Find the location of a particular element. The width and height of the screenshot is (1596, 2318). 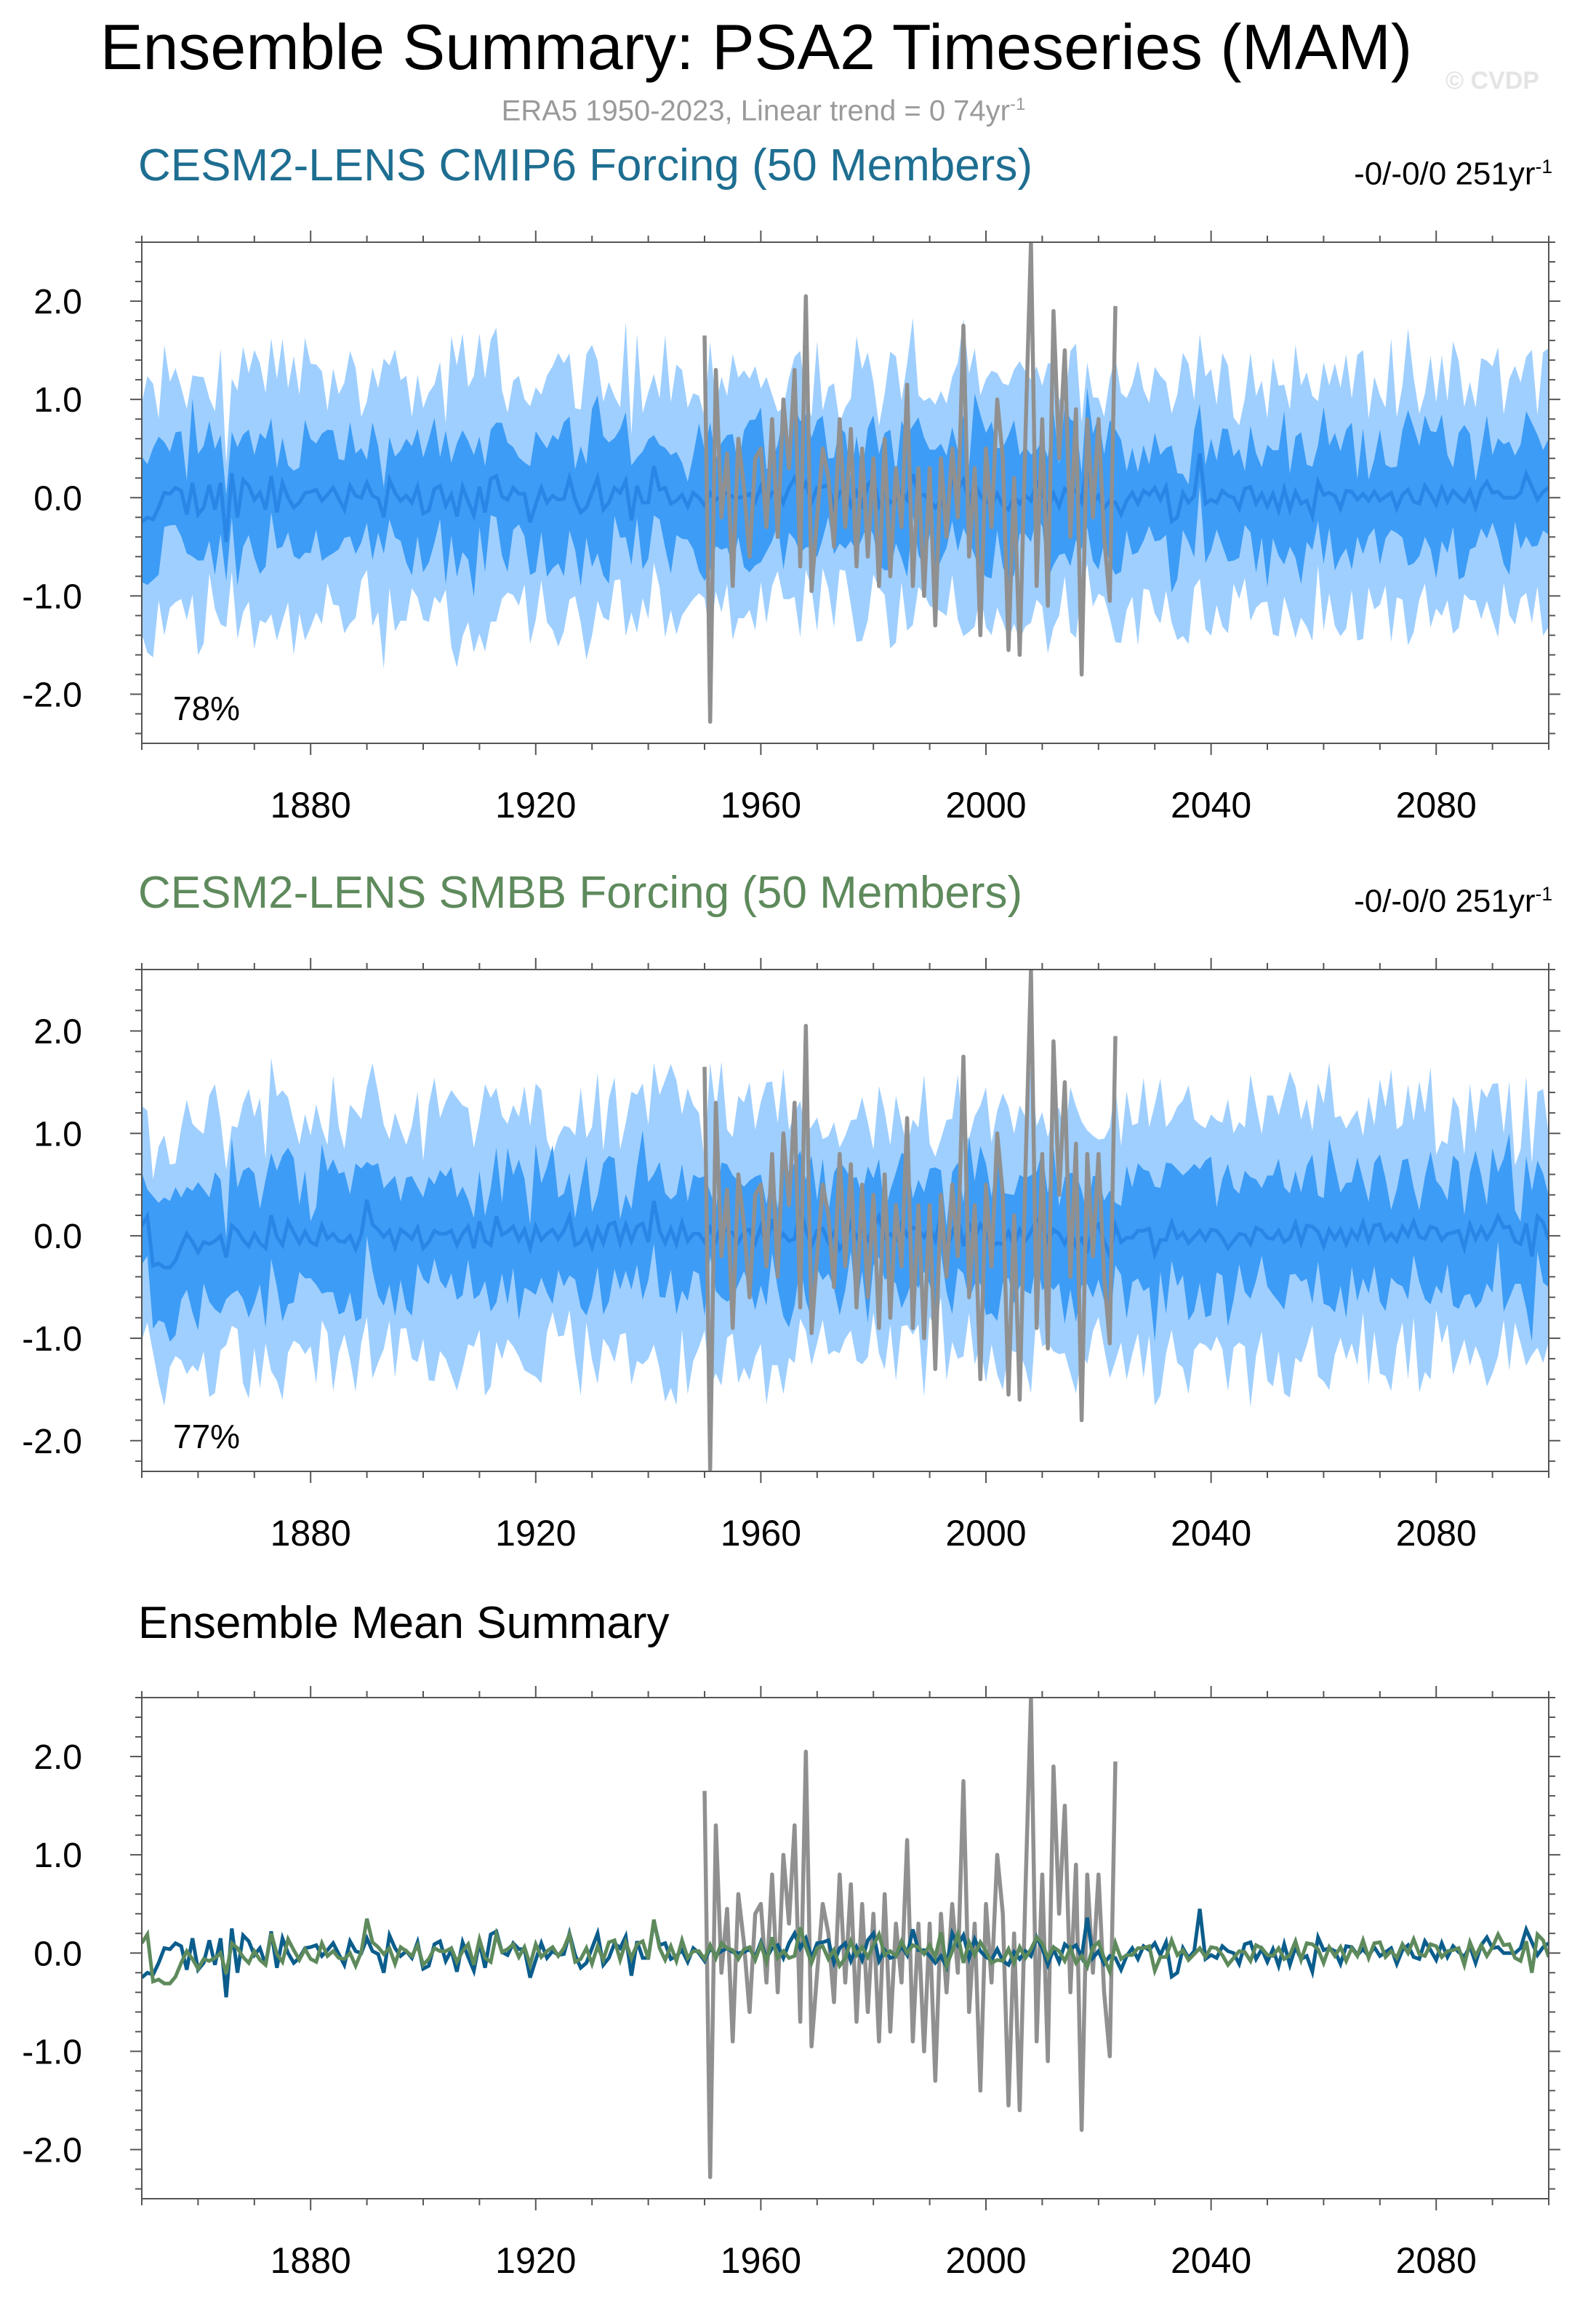

cmip6-ensemble-mean-line is located at coordinates (845, 1953).